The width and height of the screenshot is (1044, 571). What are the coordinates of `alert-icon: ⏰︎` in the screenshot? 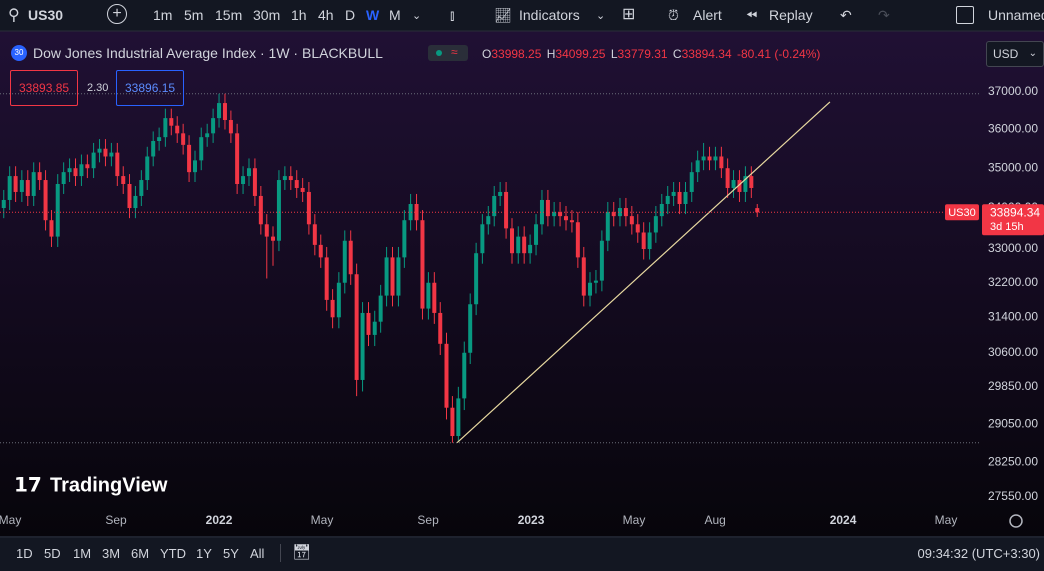 It's located at (673, 15).